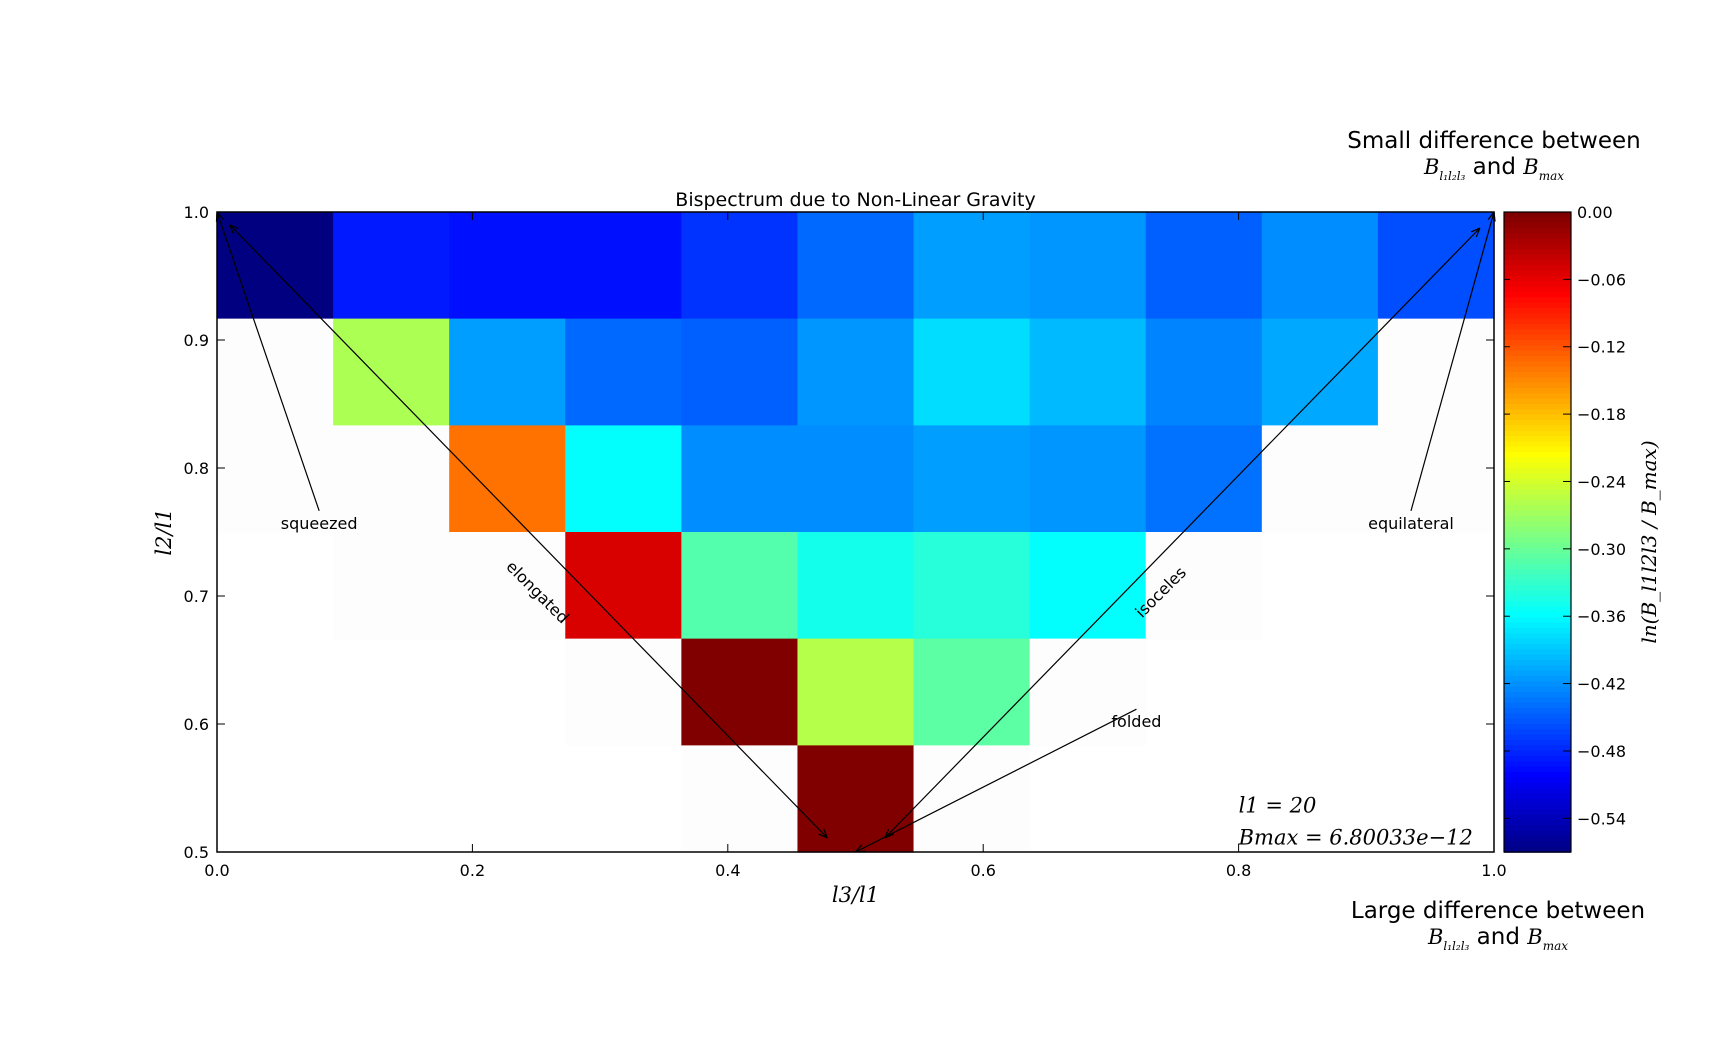 The height and width of the screenshot is (1052, 1718). I want to click on y-tick-label: 0.6, so click(196, 724).